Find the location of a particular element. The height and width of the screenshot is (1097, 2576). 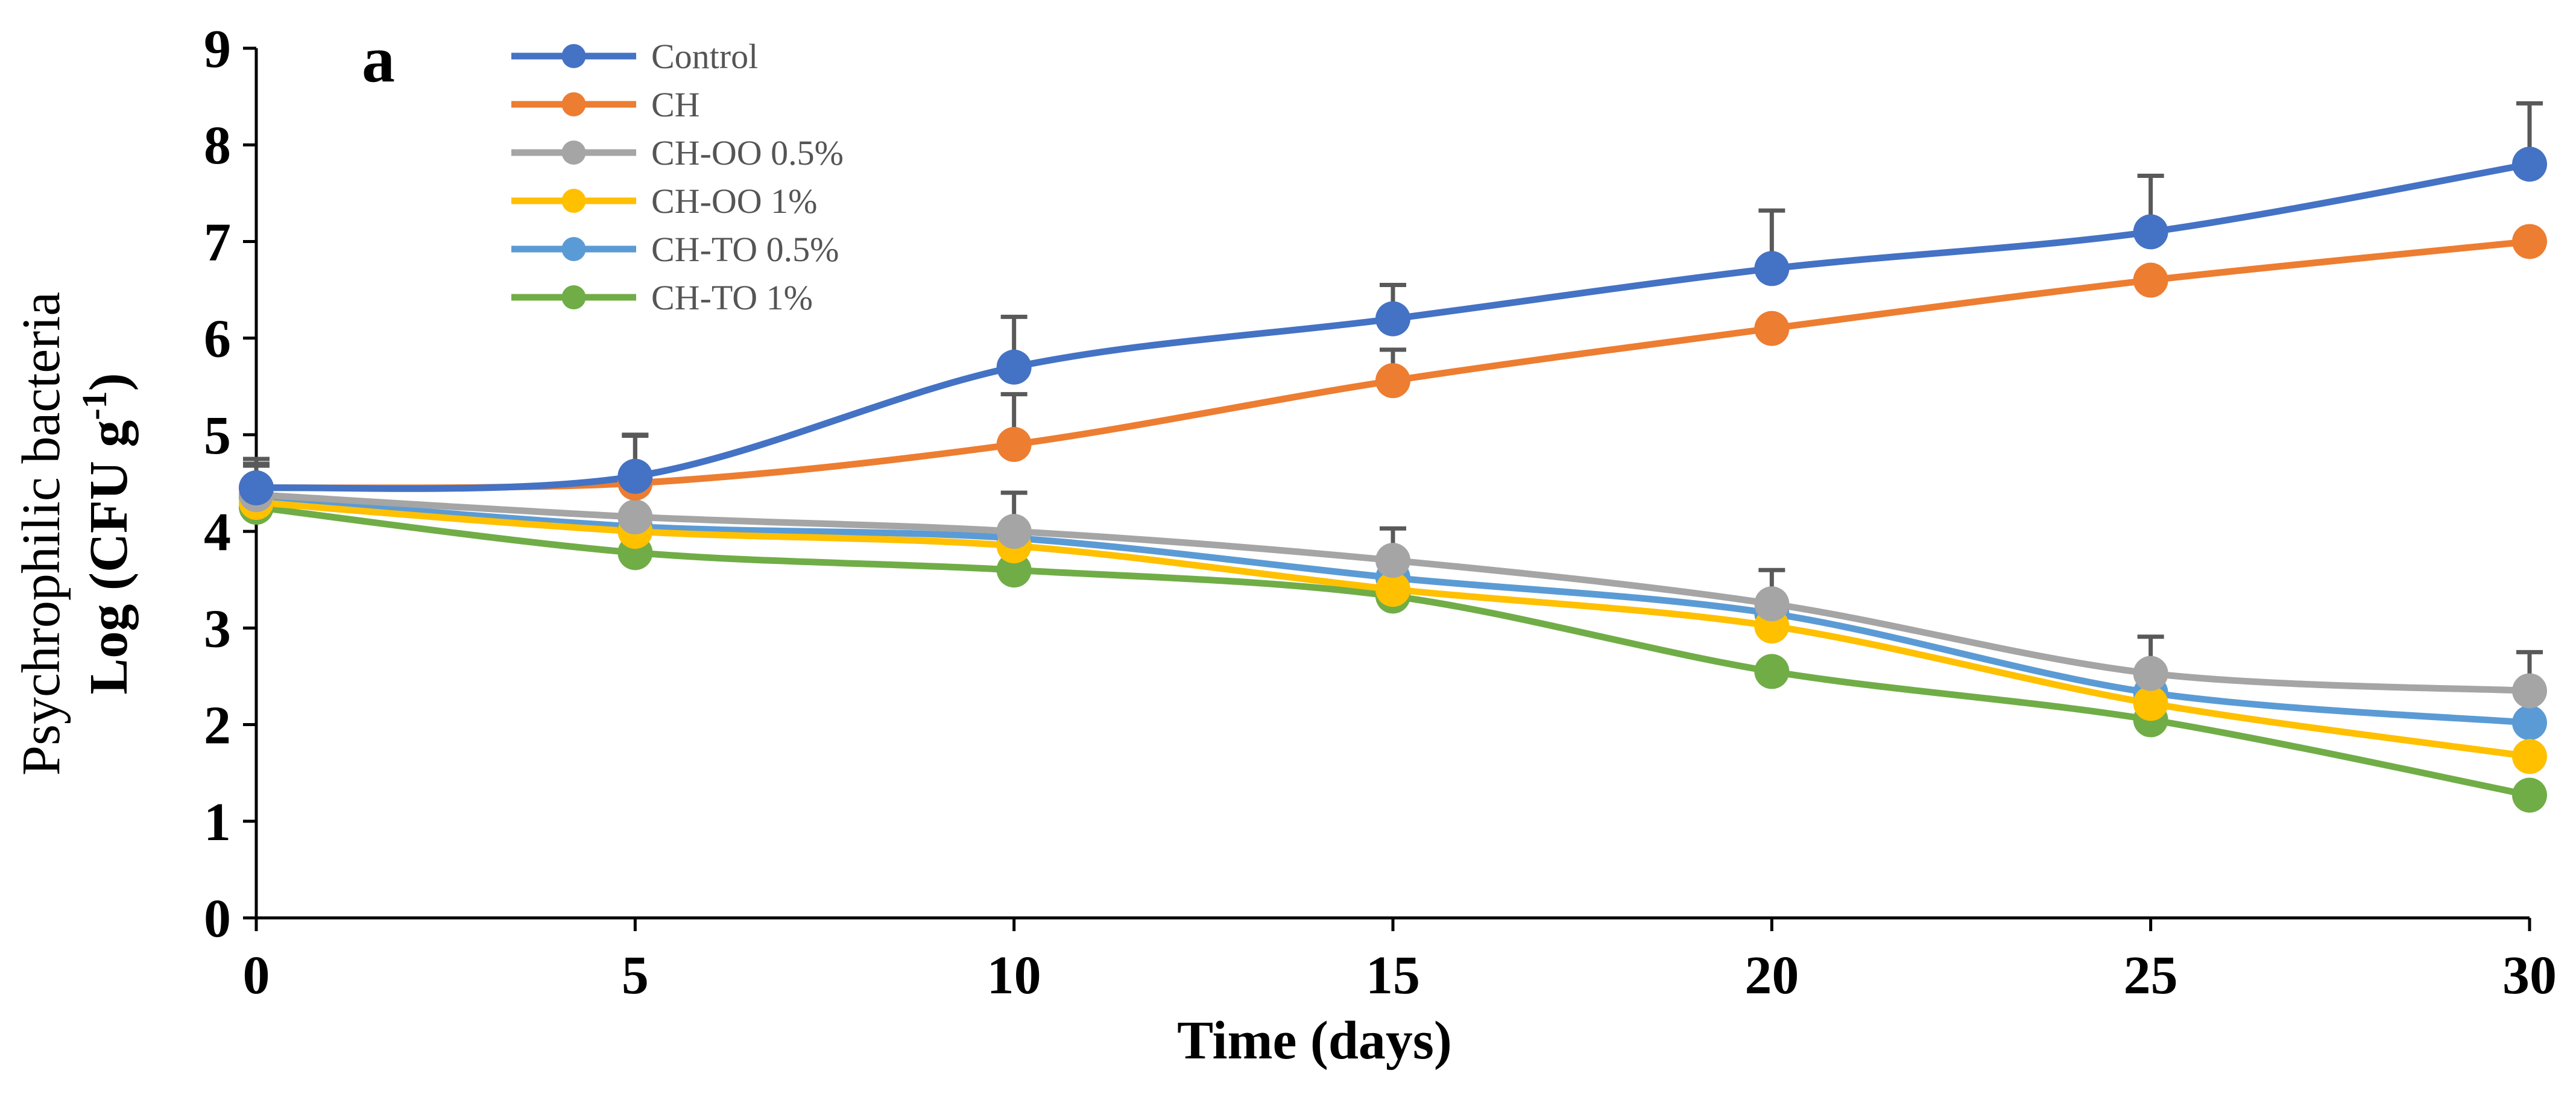

x-tick-label-6: 30 is located at coordinates (2529, 975).